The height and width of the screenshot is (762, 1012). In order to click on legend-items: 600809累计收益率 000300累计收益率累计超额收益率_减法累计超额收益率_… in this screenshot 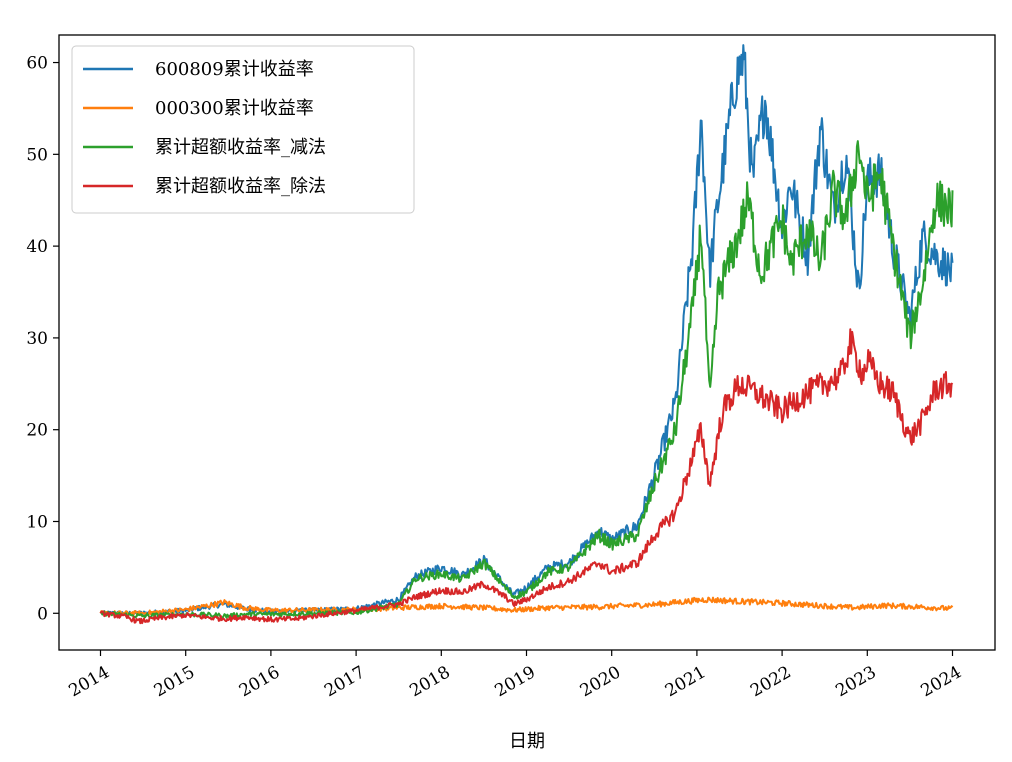, I will do `click(204, 128)`.